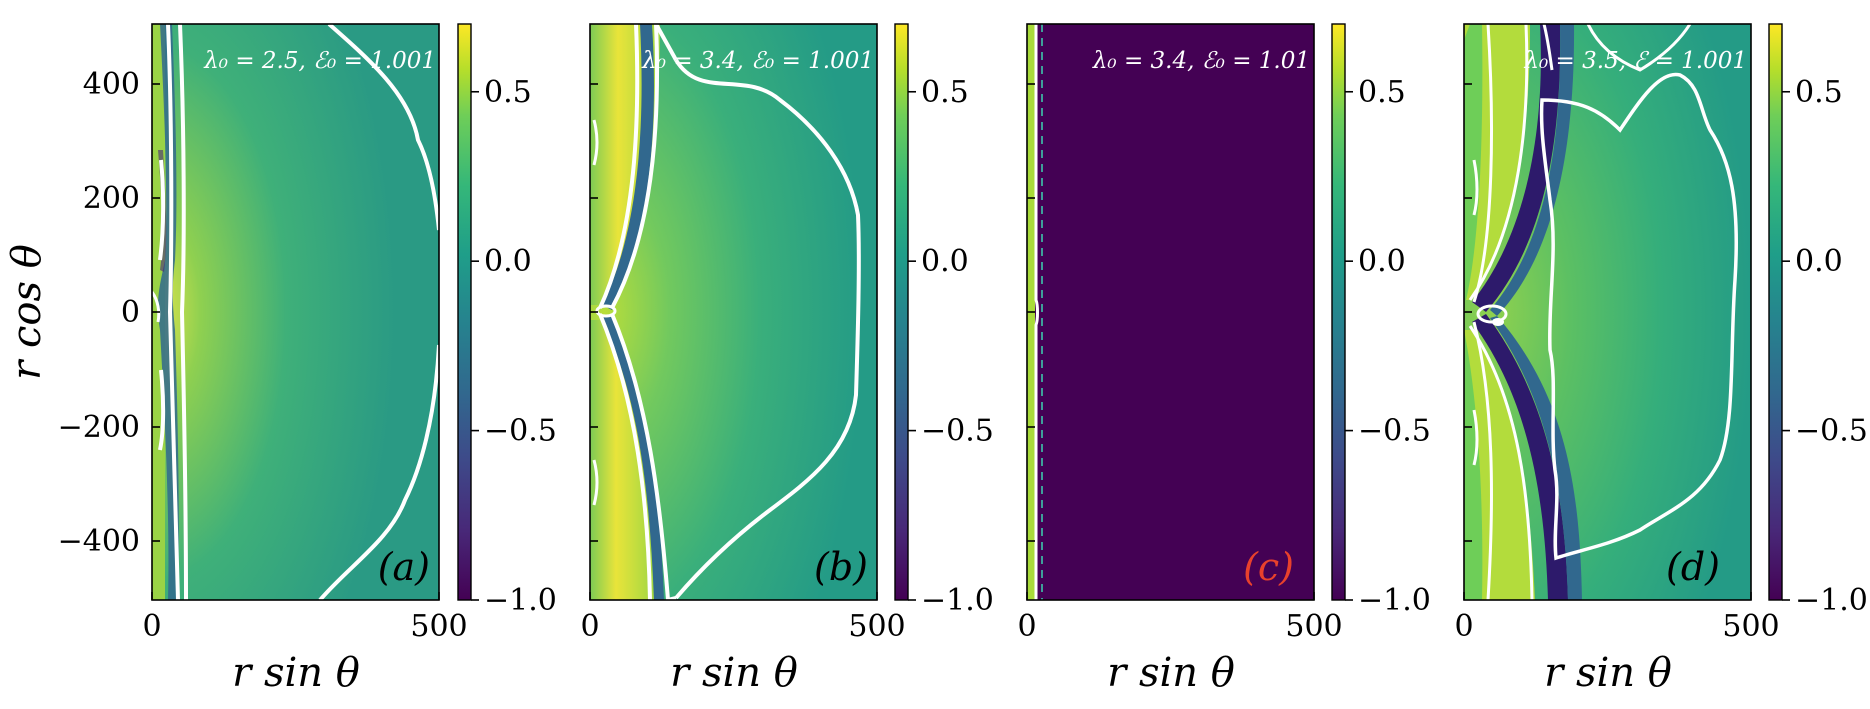 The height and width of the screenshot is (709, 1870). Describe the element at coordinates (1201, 61) in the screenshot. I see `inset-label-c: λ₀ = 3.4, ℰ₀ = 1.01` at that location.